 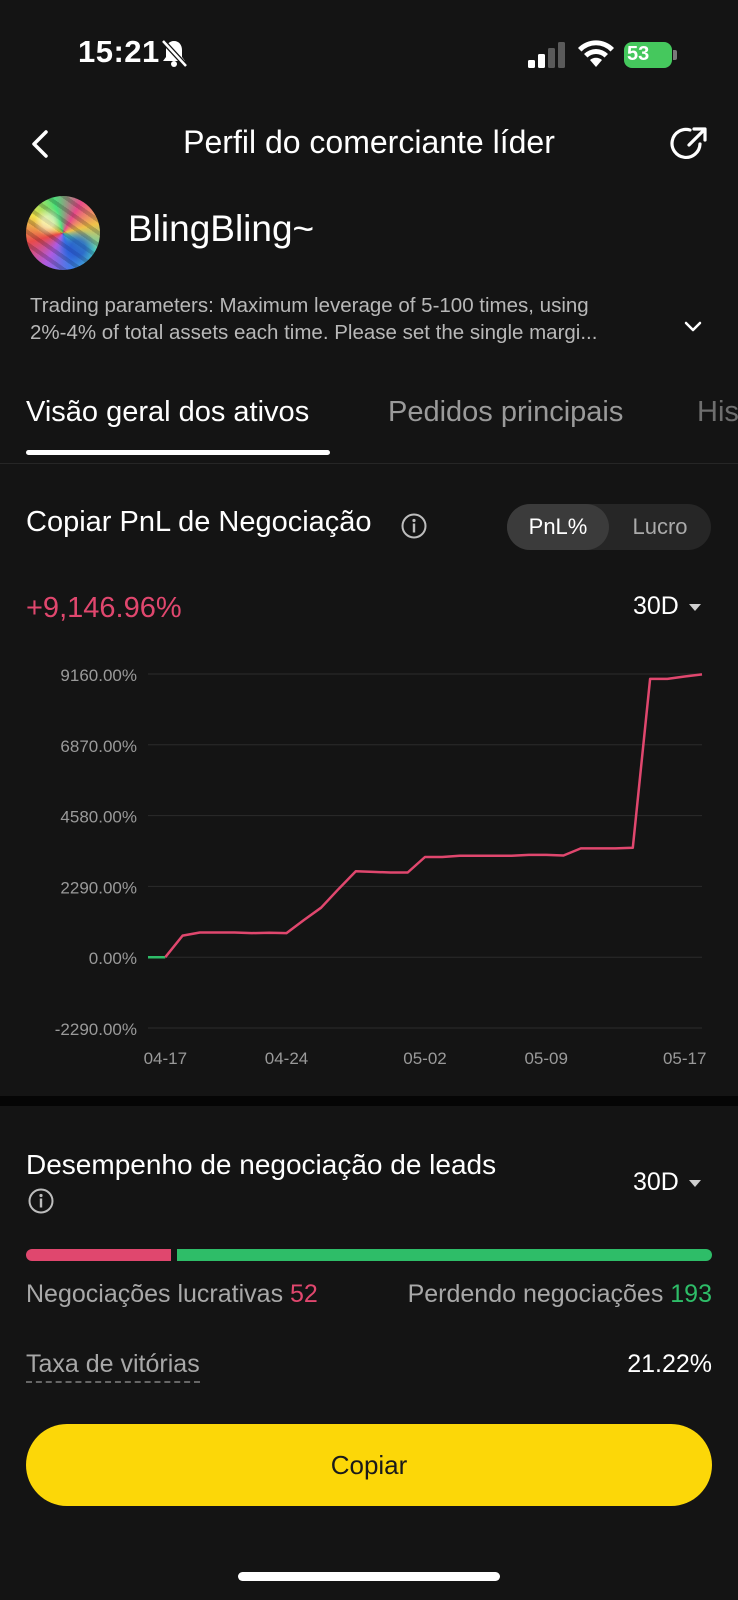 I want to click on toggle-profit: Lucro, so click(x=660, y=526).